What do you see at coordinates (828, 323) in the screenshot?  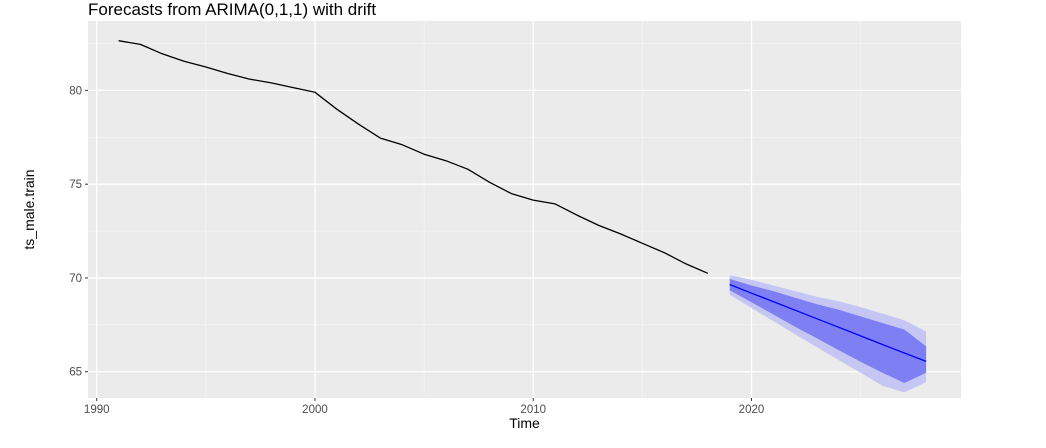 I see `forecast-mean-line` at bounding box center [828, 323].